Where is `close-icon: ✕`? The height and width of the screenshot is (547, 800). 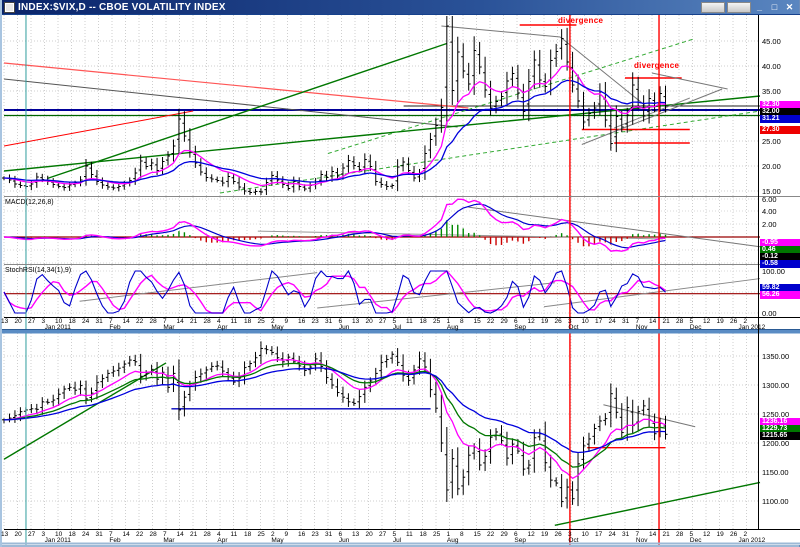
close-icon: ✕ is located at coordinates (789, 7).